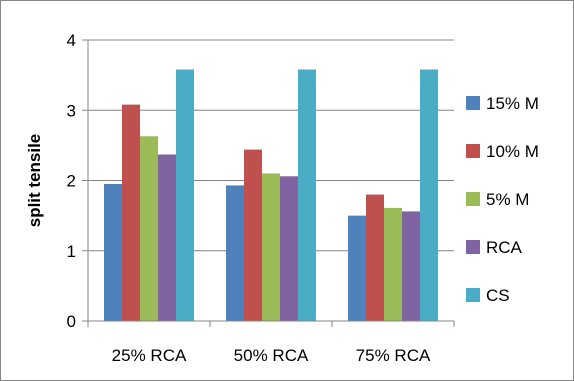  I want to click on legend-label: CS, so click(498, 295).